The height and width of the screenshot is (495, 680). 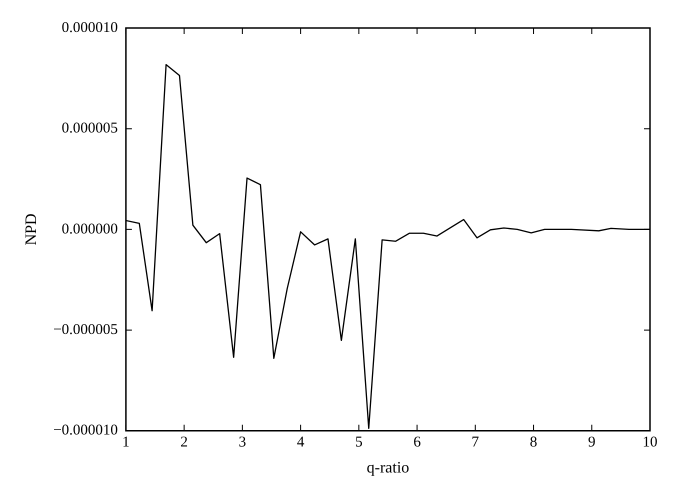 I want to click on x-tick-label: 7, so click(x=476, y=442).